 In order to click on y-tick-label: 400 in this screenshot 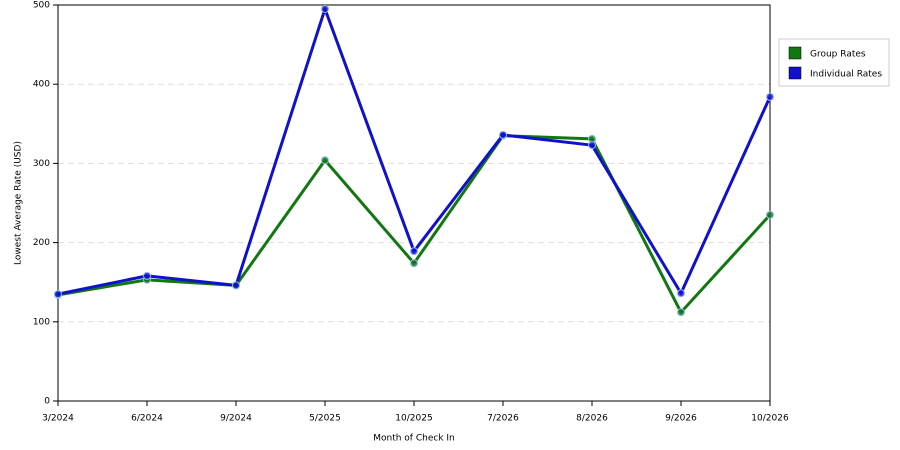, I will do `click(41, 85)`.